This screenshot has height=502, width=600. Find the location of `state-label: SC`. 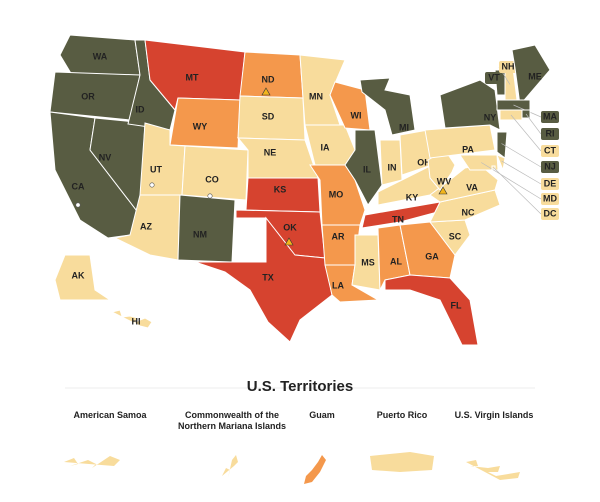

state-label: SC is located at coordinates (455, 236).